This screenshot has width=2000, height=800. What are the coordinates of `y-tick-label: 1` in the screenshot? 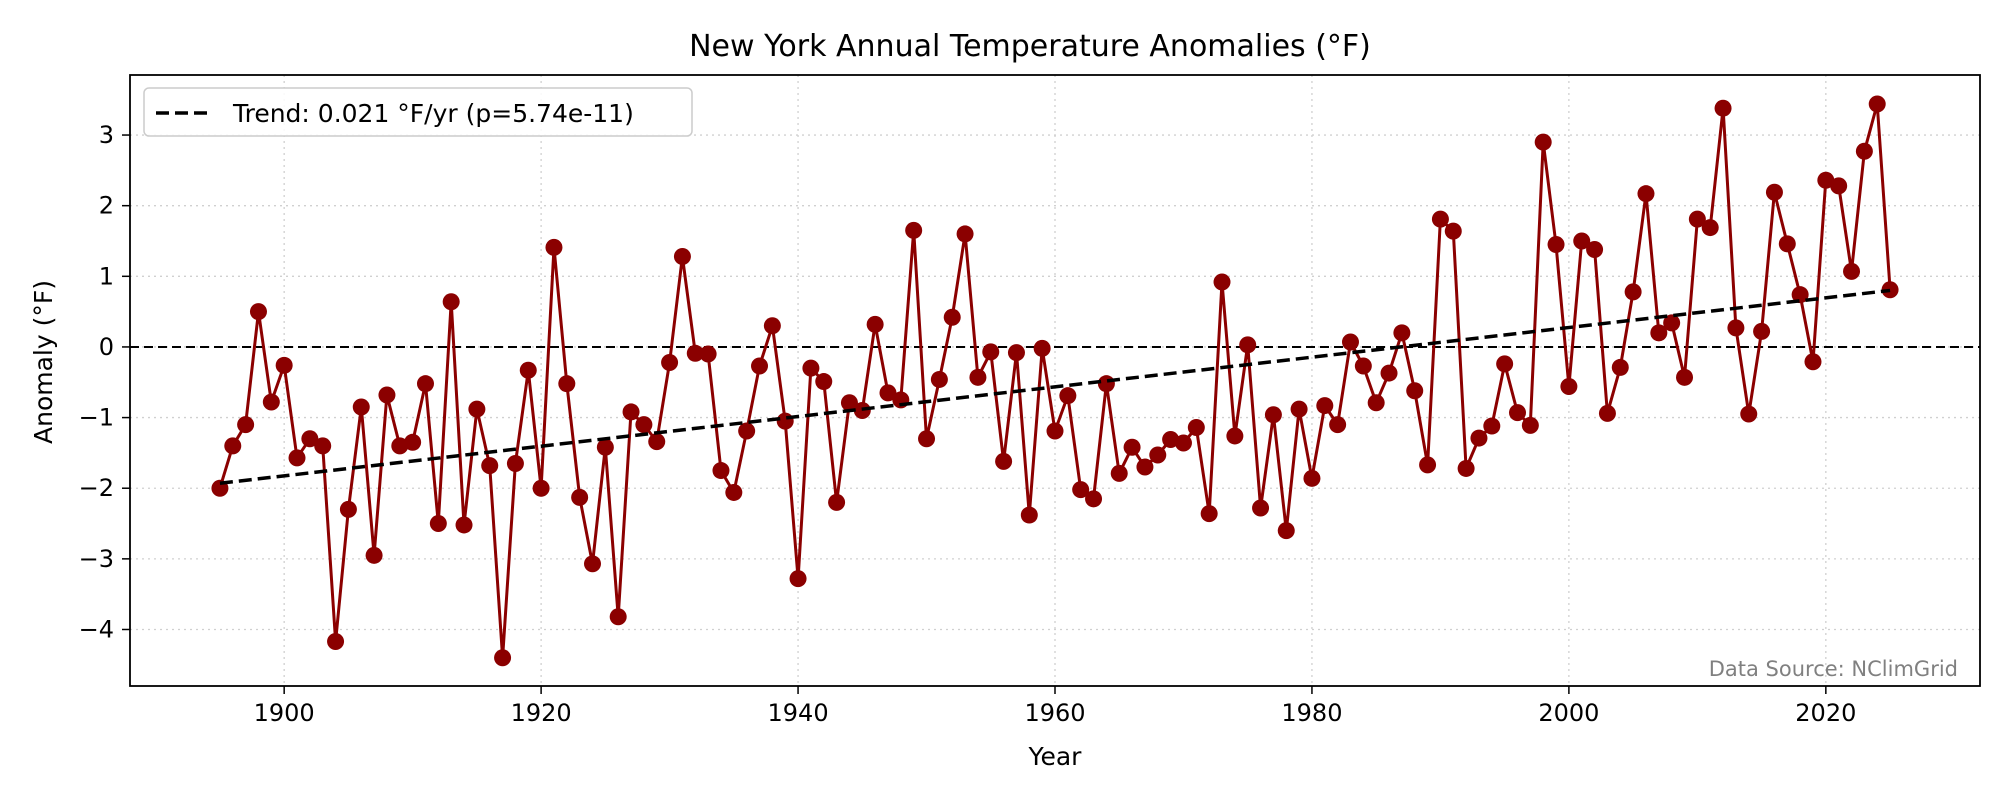 It's located at (106, 276).